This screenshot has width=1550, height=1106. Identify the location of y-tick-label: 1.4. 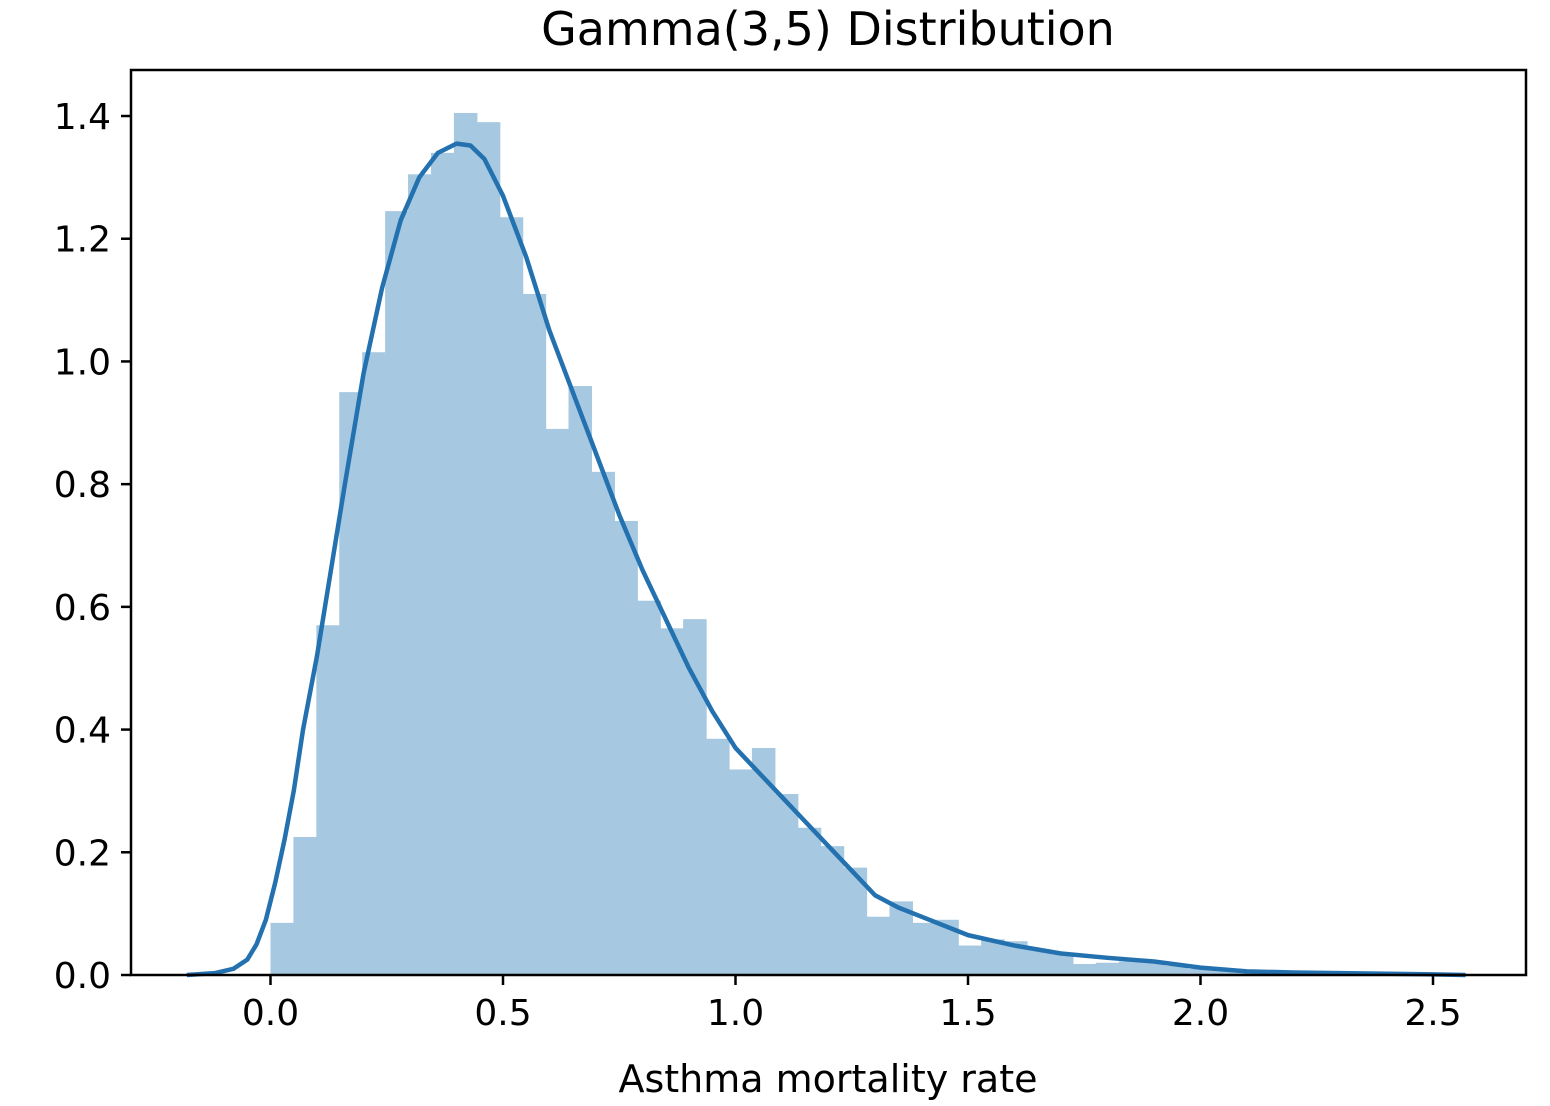
(82, 117).